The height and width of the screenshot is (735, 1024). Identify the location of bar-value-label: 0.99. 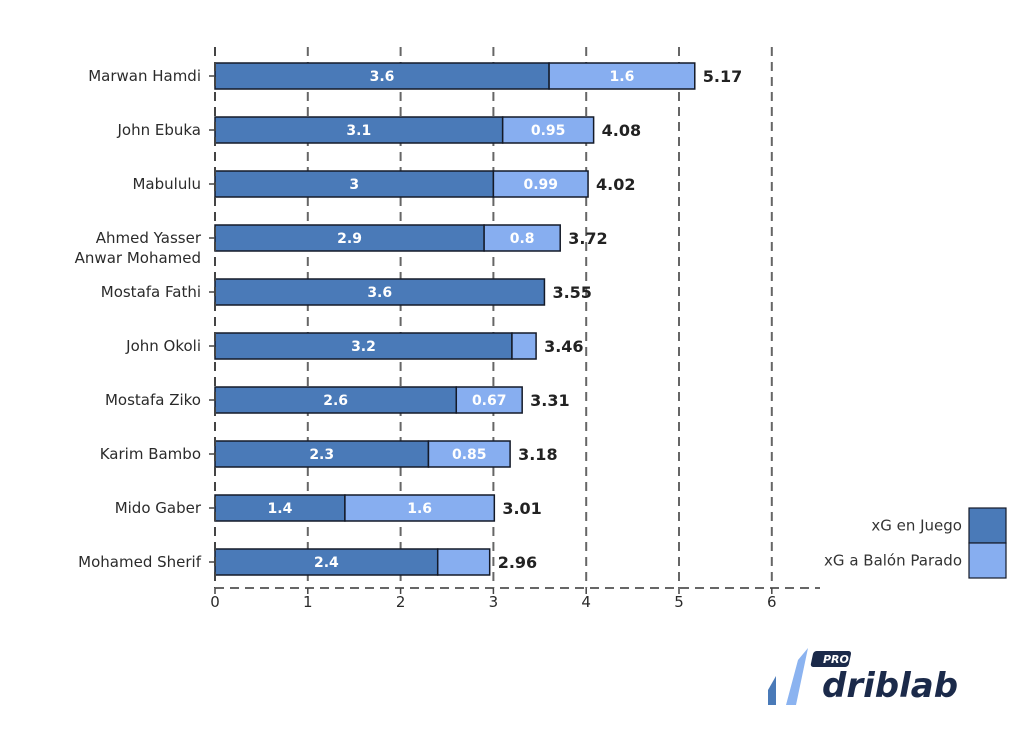
(540, 185).